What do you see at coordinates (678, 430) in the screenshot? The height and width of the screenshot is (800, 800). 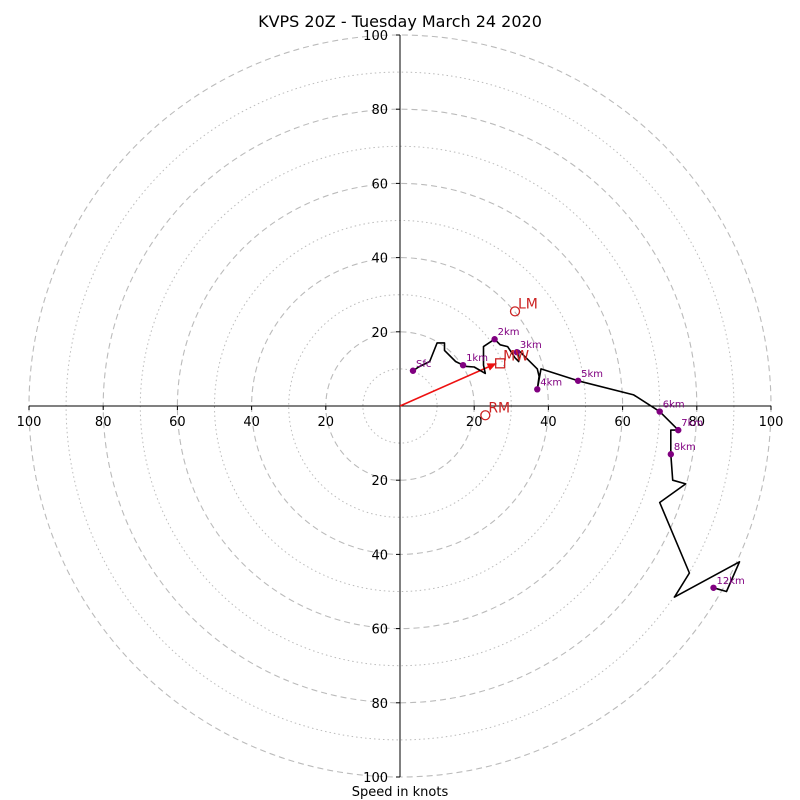 I see `height-marker-7km` at bounding box center [678, 430].